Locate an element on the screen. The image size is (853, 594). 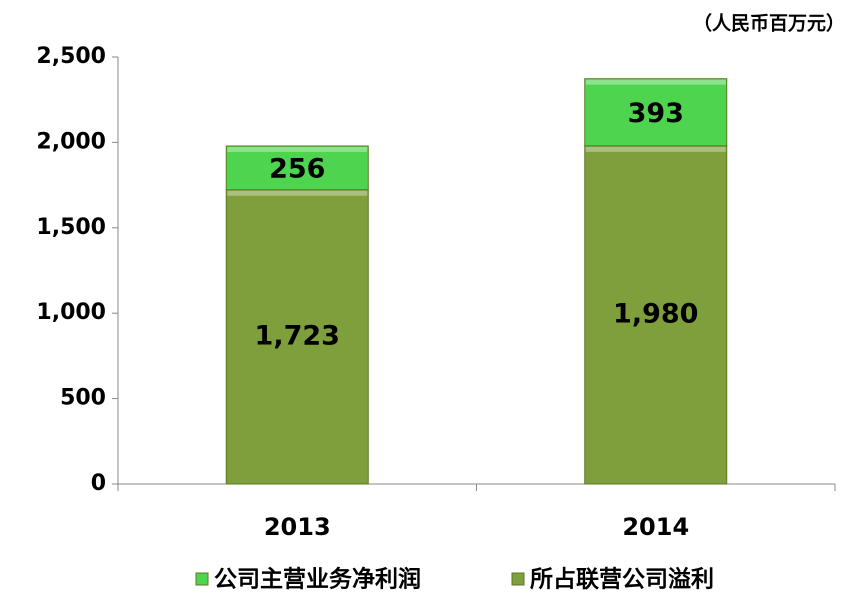
y-tick-label: 500 is located at coordinates (83, 398).